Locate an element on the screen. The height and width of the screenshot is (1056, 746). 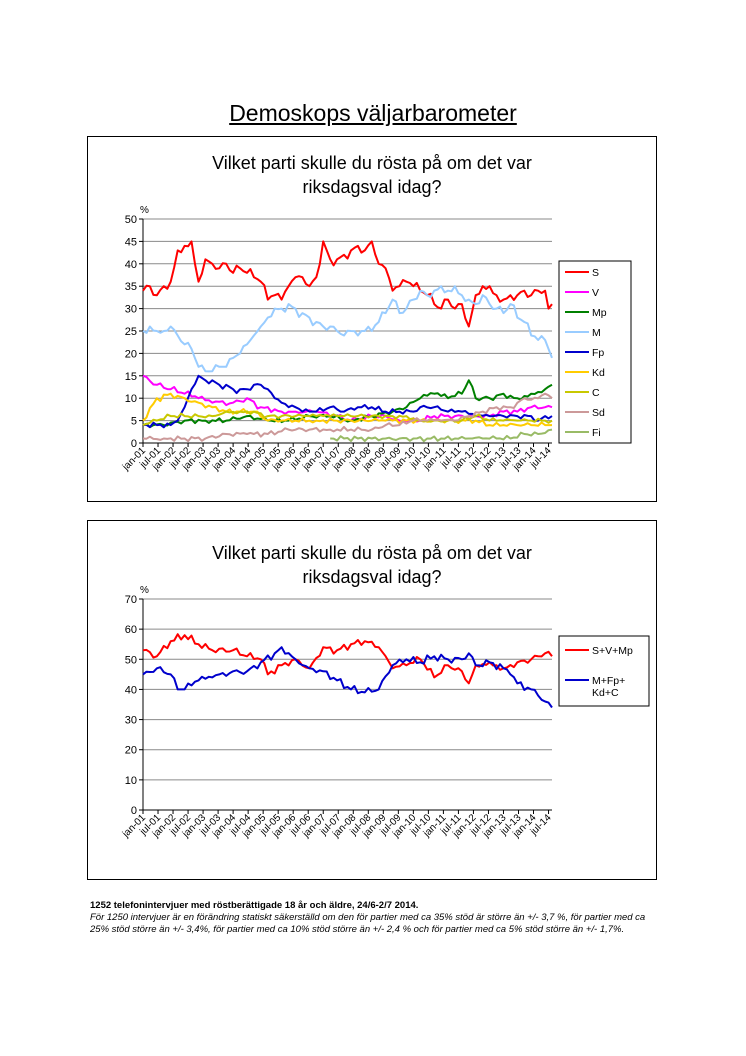
y-tick-label: 35 is located at coordinates (131, 287).